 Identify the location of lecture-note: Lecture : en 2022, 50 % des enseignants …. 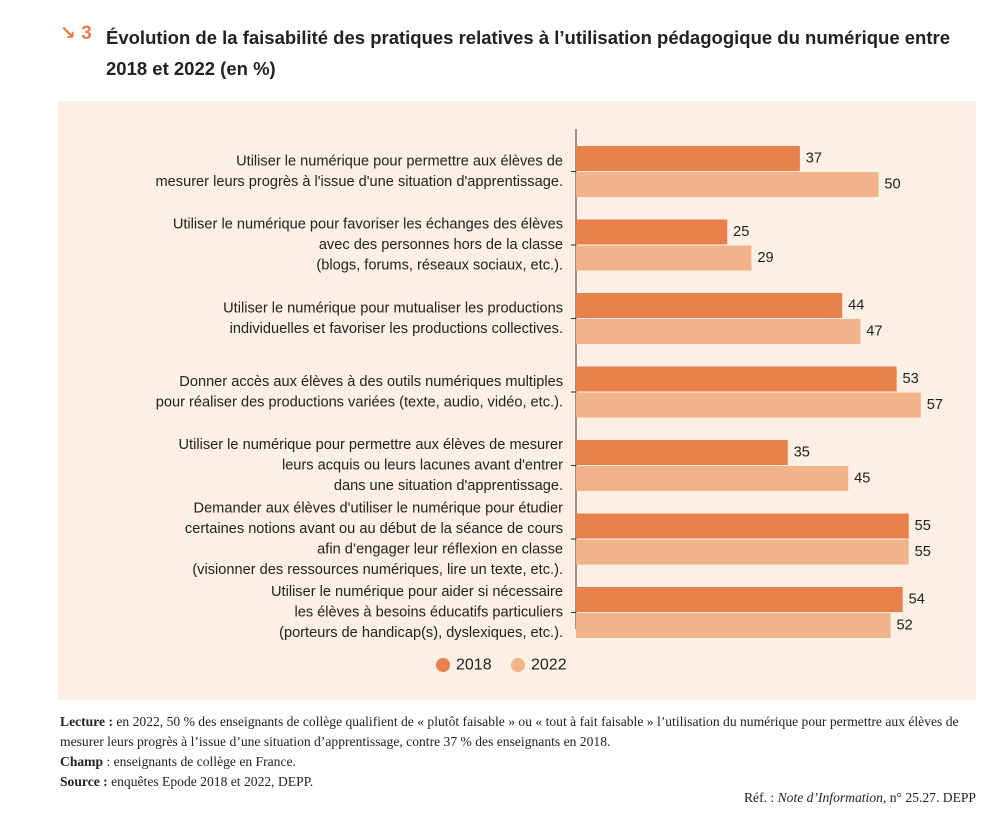
(520, 732).